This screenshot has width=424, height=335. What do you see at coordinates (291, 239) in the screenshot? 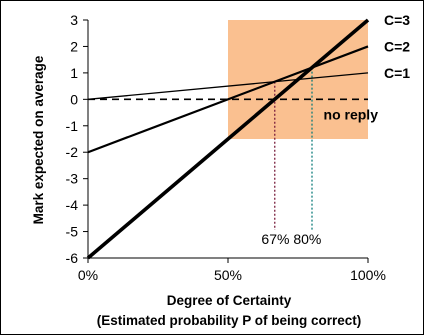
I see `marker-labels: 67% 80%` at bounding box center [291, 239].